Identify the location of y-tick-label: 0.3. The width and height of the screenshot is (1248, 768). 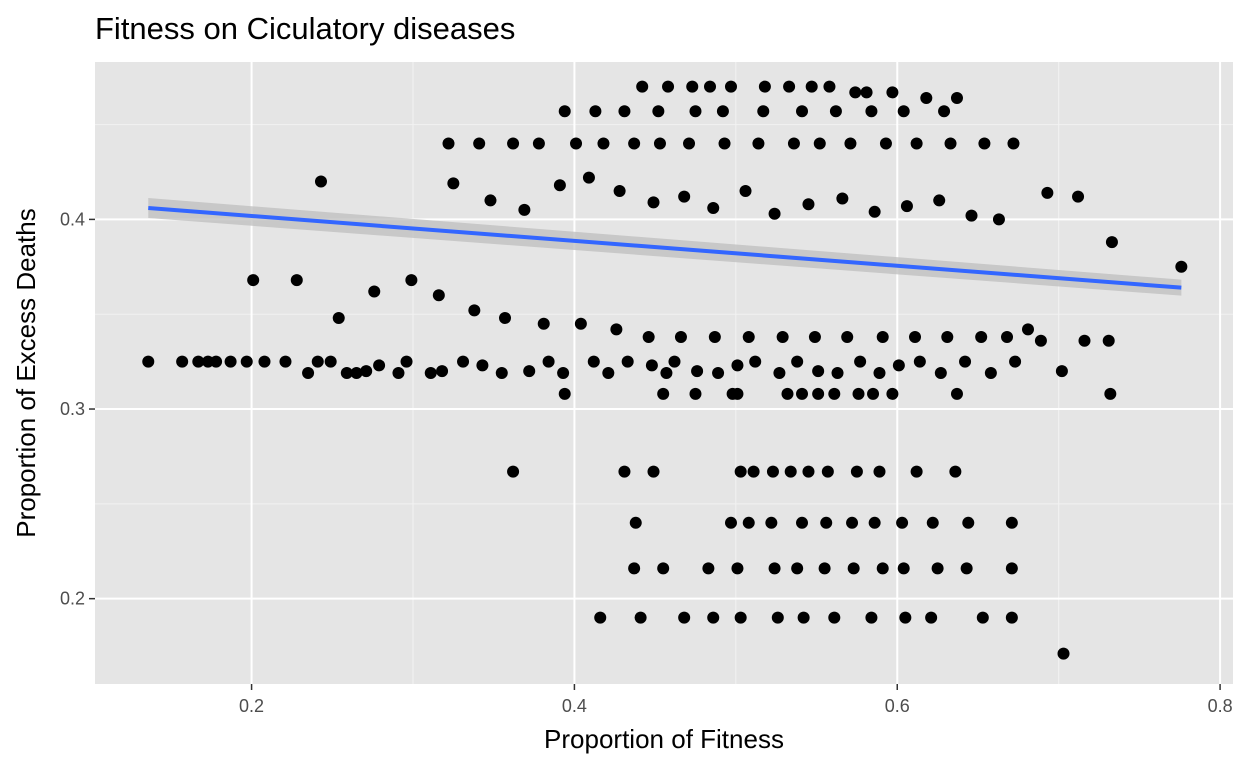
(72, 409).